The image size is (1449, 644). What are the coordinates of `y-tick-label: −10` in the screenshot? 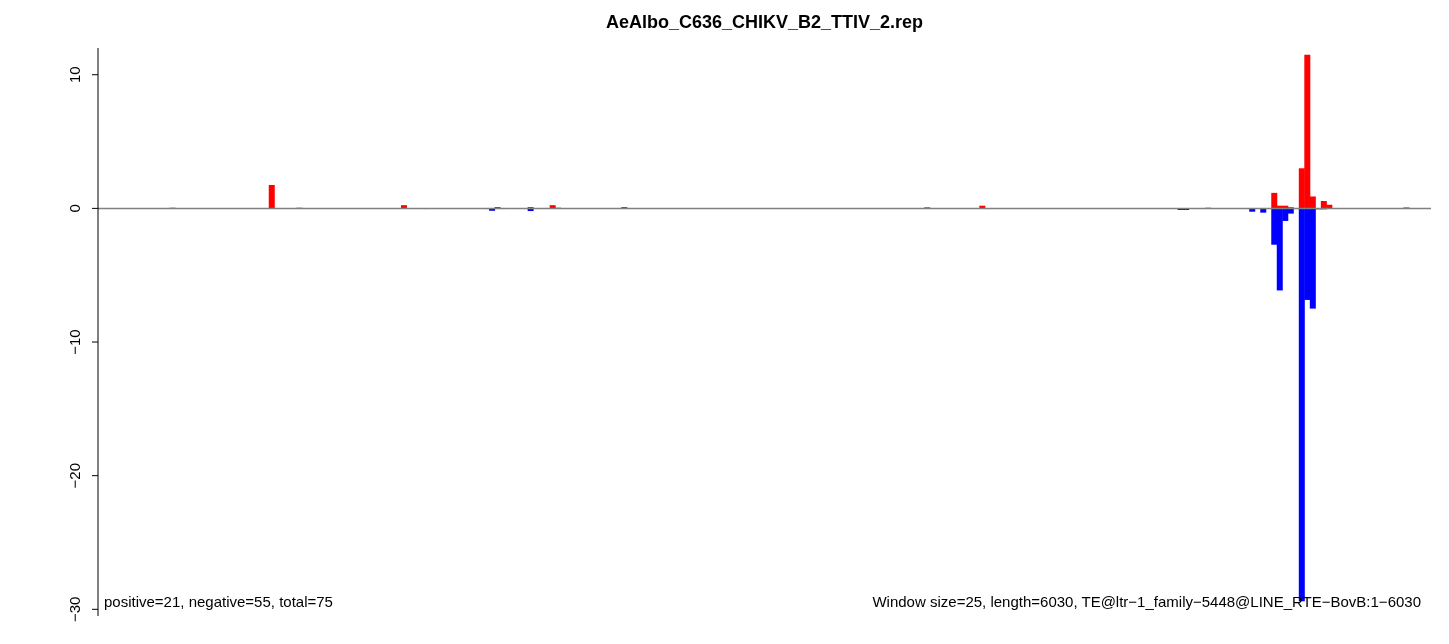 It's located at (74, 342).